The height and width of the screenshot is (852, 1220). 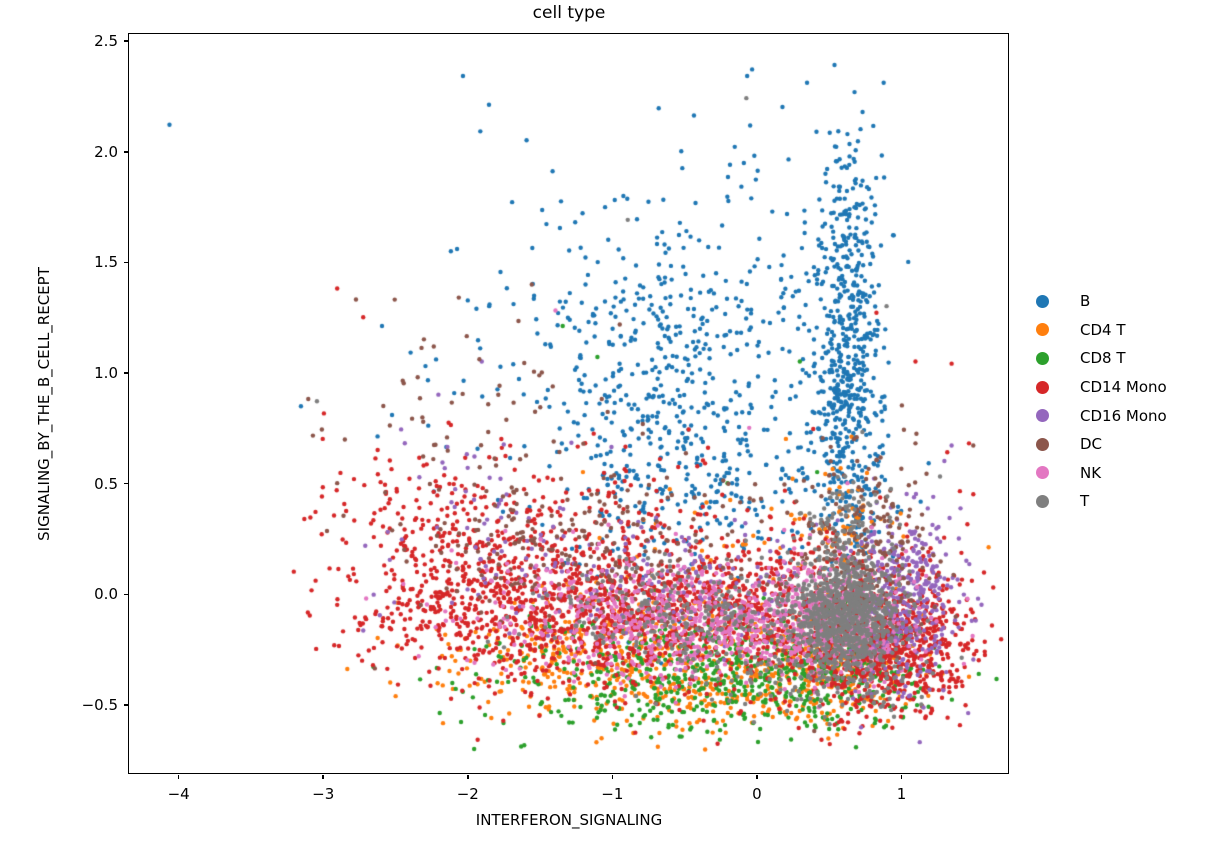 I want to click on legend: B CD4 T CD8 T CD14 Mono CD16 Mono DC NK T, so click(x=1101, y=401).